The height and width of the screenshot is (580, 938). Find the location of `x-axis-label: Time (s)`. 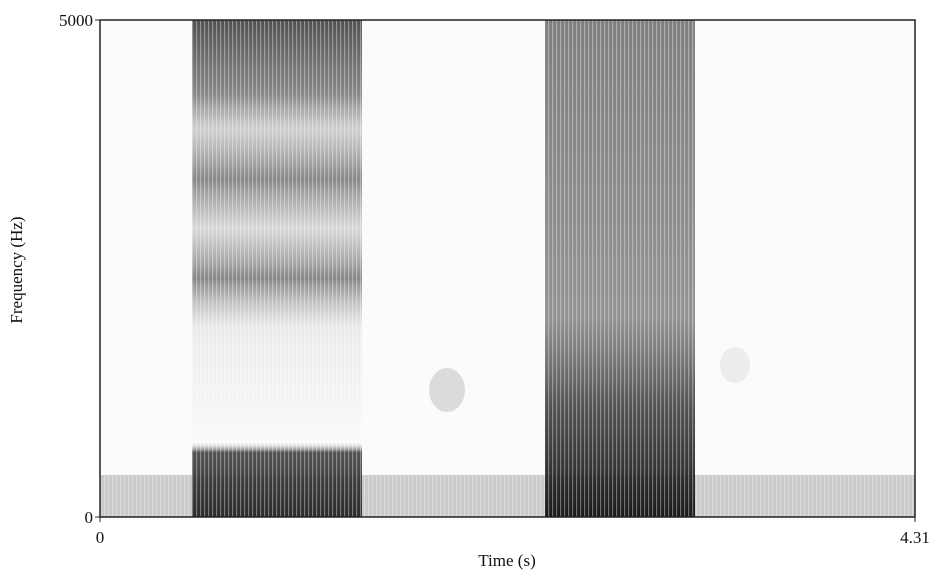

x-axis-label: Time (s) is located at coordinates (506, 560).